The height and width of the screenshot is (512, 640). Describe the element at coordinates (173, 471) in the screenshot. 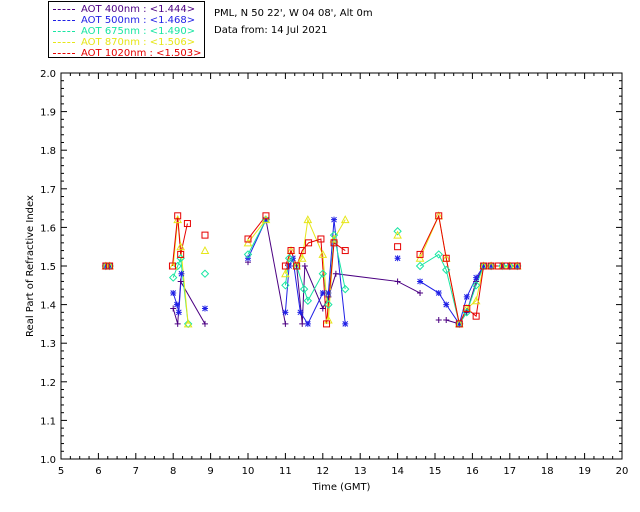

I see `x-tick-label: 8` at that location.